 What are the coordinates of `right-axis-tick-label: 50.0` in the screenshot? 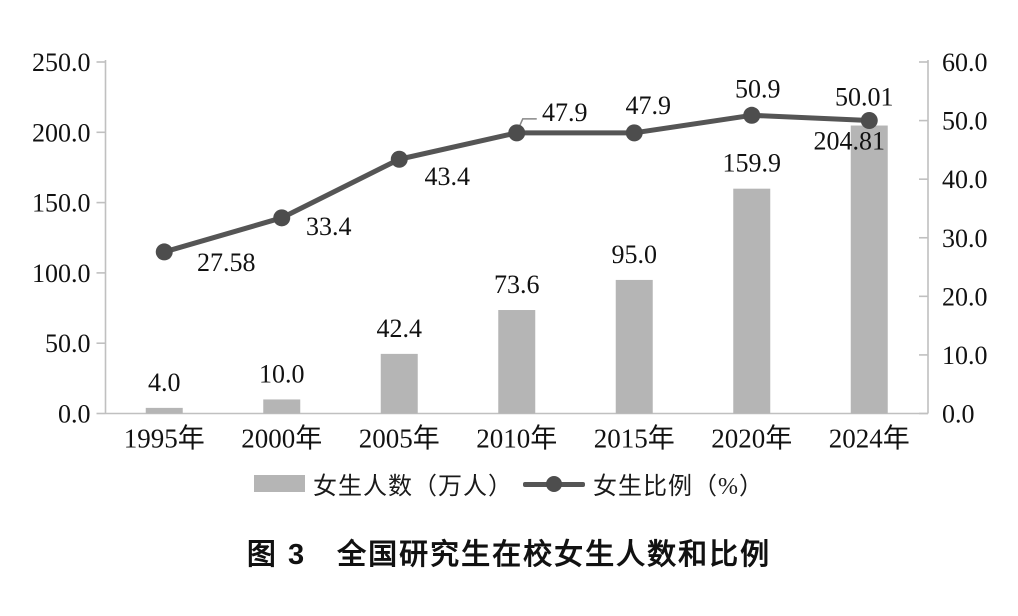 It's located at (965, 121).